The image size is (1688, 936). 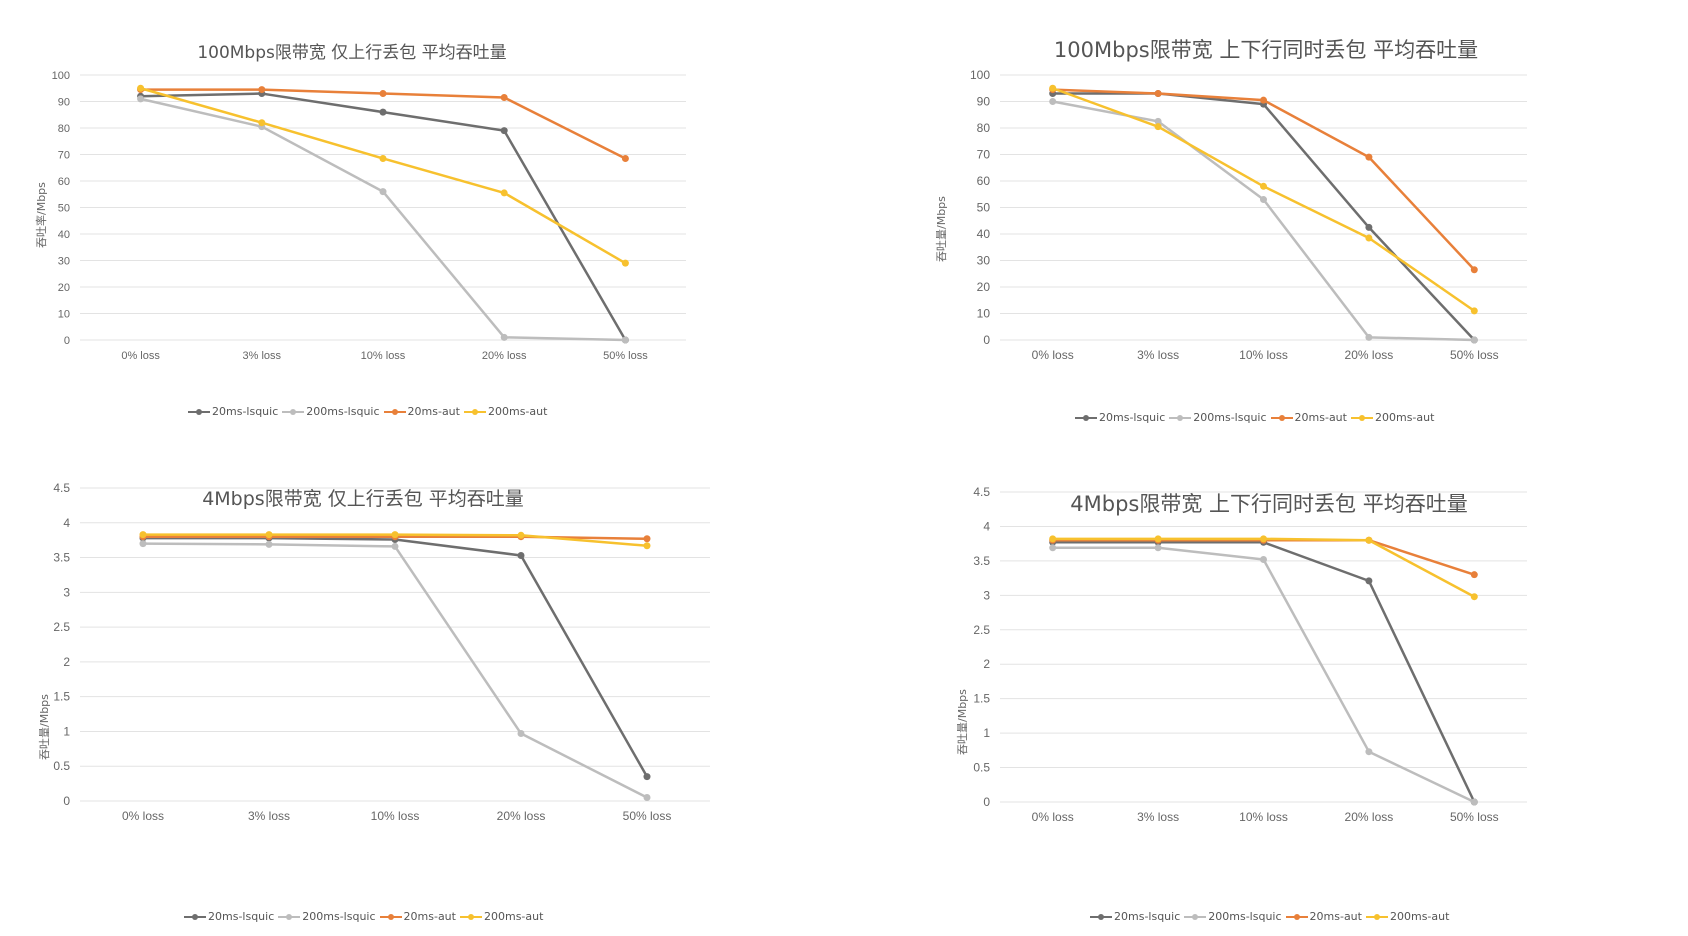 What do you see at coordinates (352, 53) in the screenshot?
I see `chart-title: 100Mbps限带宽 仅上行丢包 平均吞吐量` at bounding box center [352, 53].